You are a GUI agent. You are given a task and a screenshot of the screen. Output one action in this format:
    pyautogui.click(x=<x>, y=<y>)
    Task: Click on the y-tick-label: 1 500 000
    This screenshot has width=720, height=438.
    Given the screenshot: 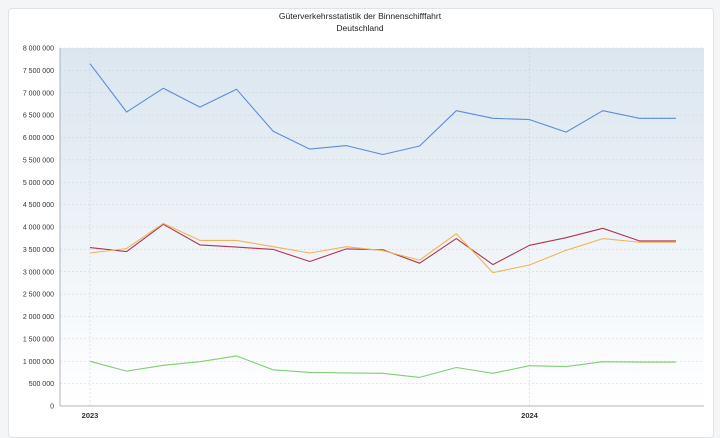 What is the action you would take?
    pyautogui.click(x=38, y=339)
    